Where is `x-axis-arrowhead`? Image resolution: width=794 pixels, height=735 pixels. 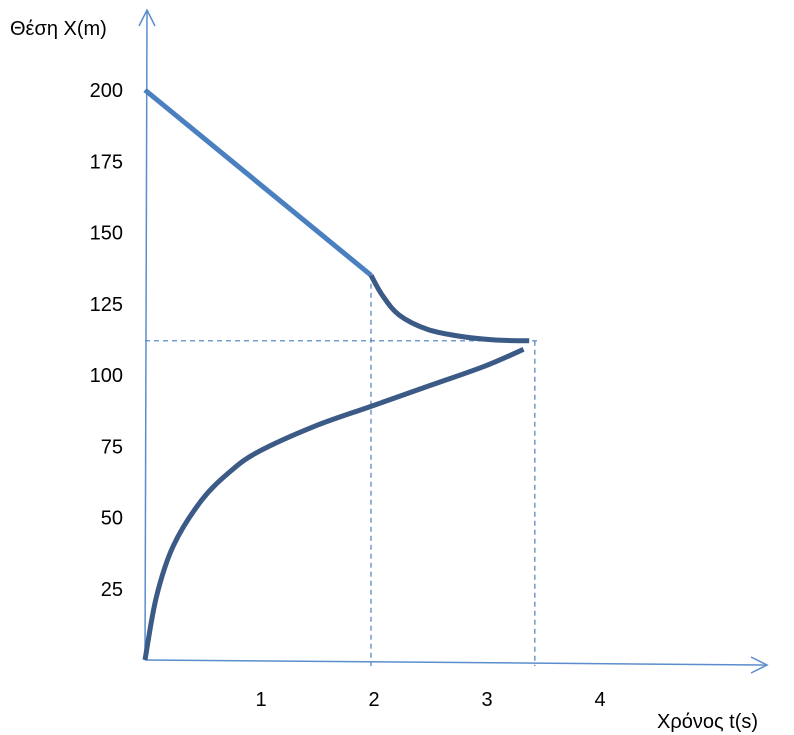 x-axis-arrowhead is located at coordinates (759, 665).